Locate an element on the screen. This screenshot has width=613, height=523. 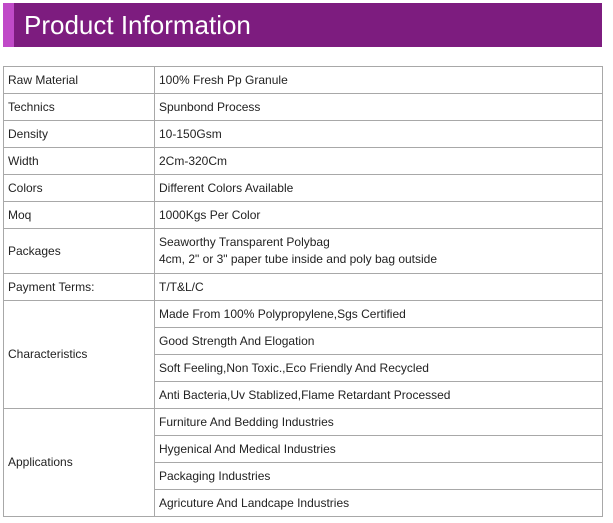
table-row: Hygenical And Medical Industries is located at coordinates (303, 449).